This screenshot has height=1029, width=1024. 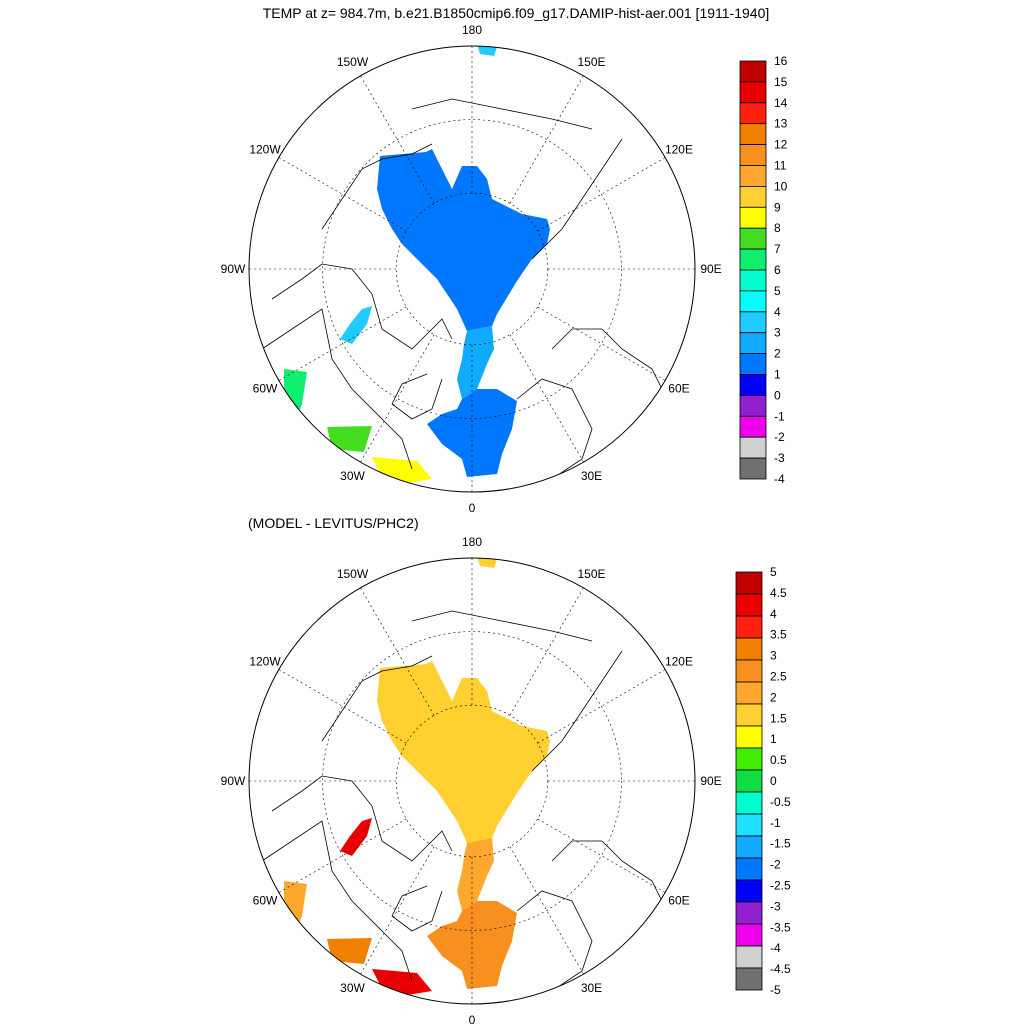 What do you see at coordinates (773, 572) in the screenshot?
I see `colorbar-tick-label: 5` at bounding box center [773, 572].